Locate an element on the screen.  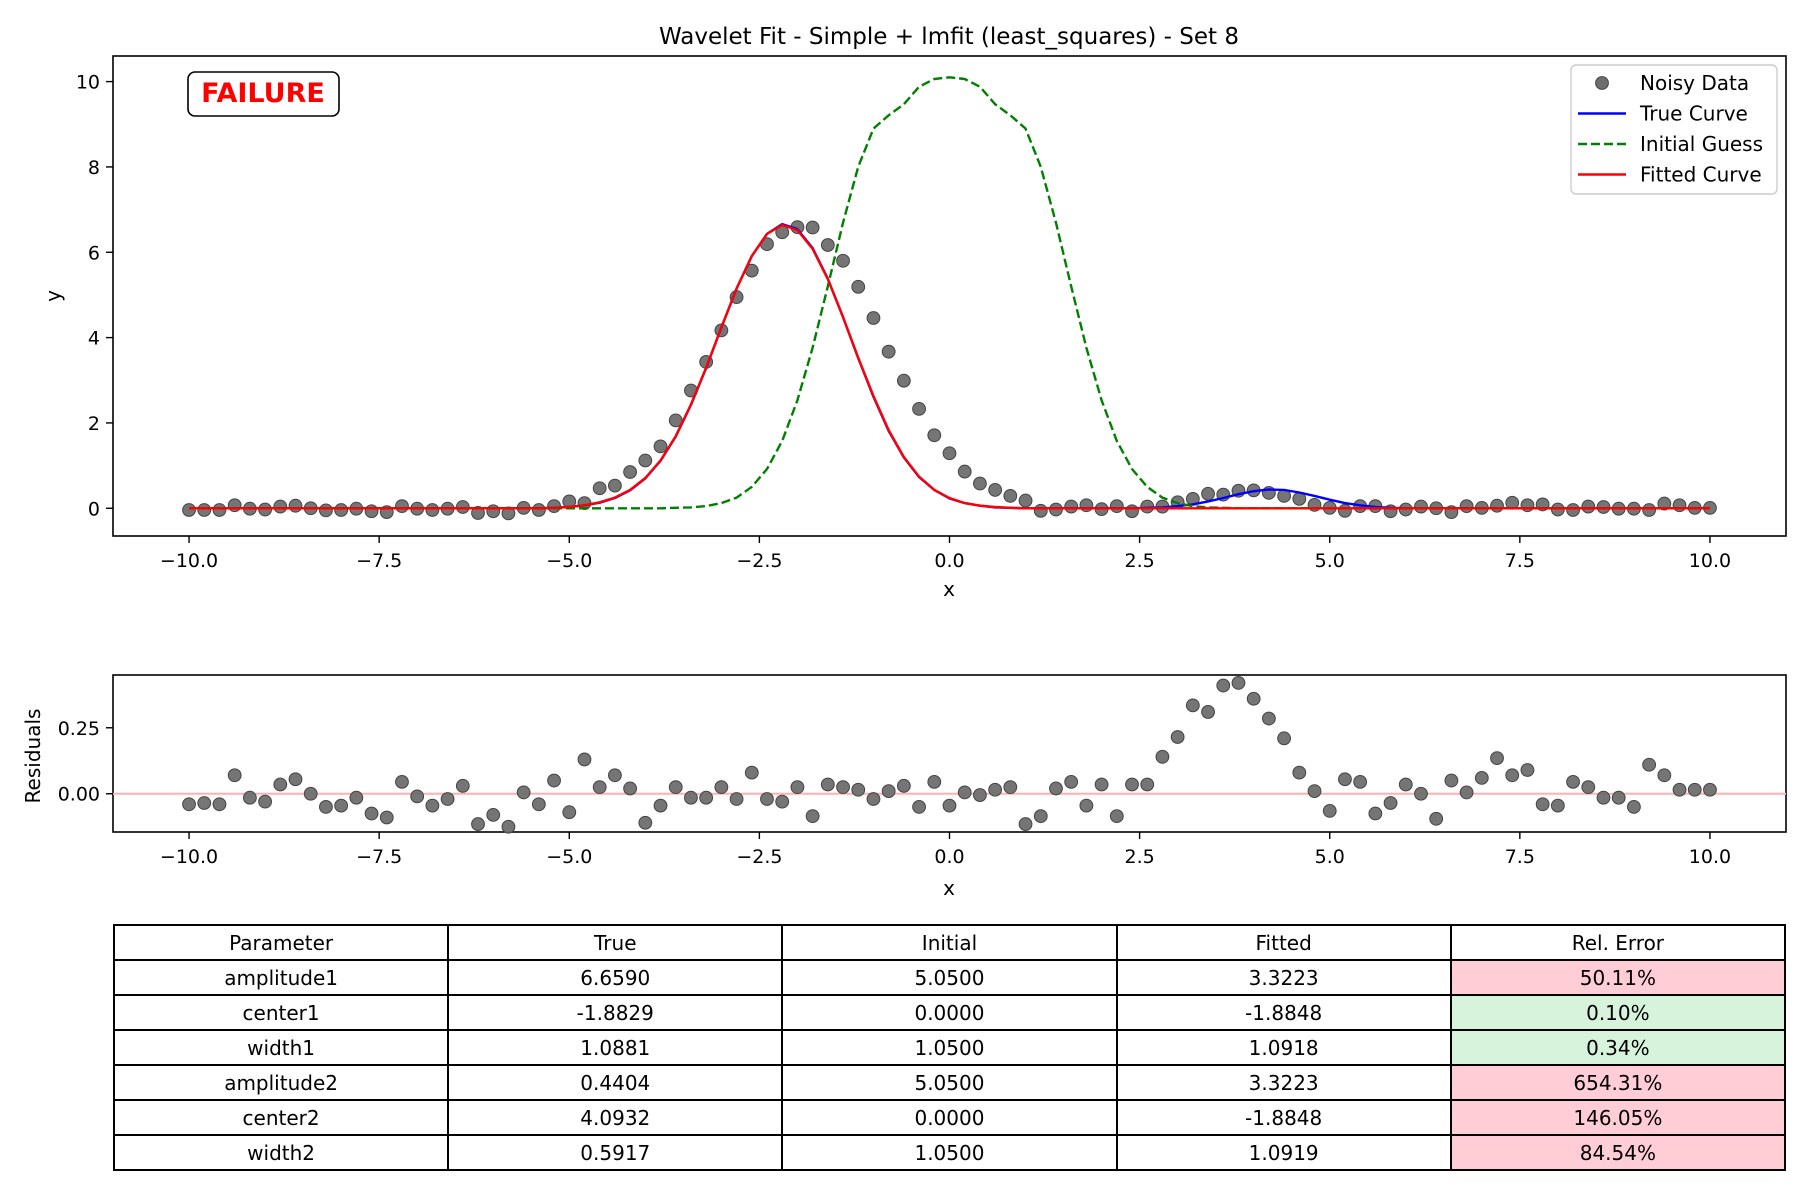
table-row: width2 0.5917 1.0500 1.0919 84.54% is located at coordinates (949, 1152).